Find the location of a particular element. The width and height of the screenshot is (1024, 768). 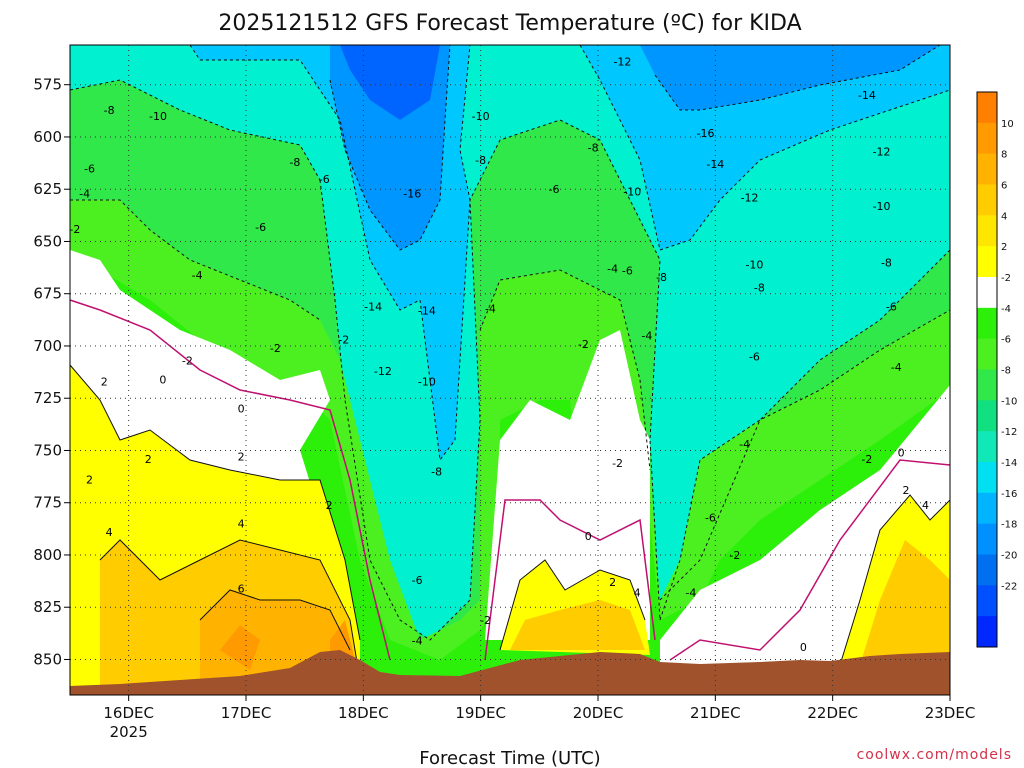

x-tick-label: 21DEC is located at coordinates (715, 713).